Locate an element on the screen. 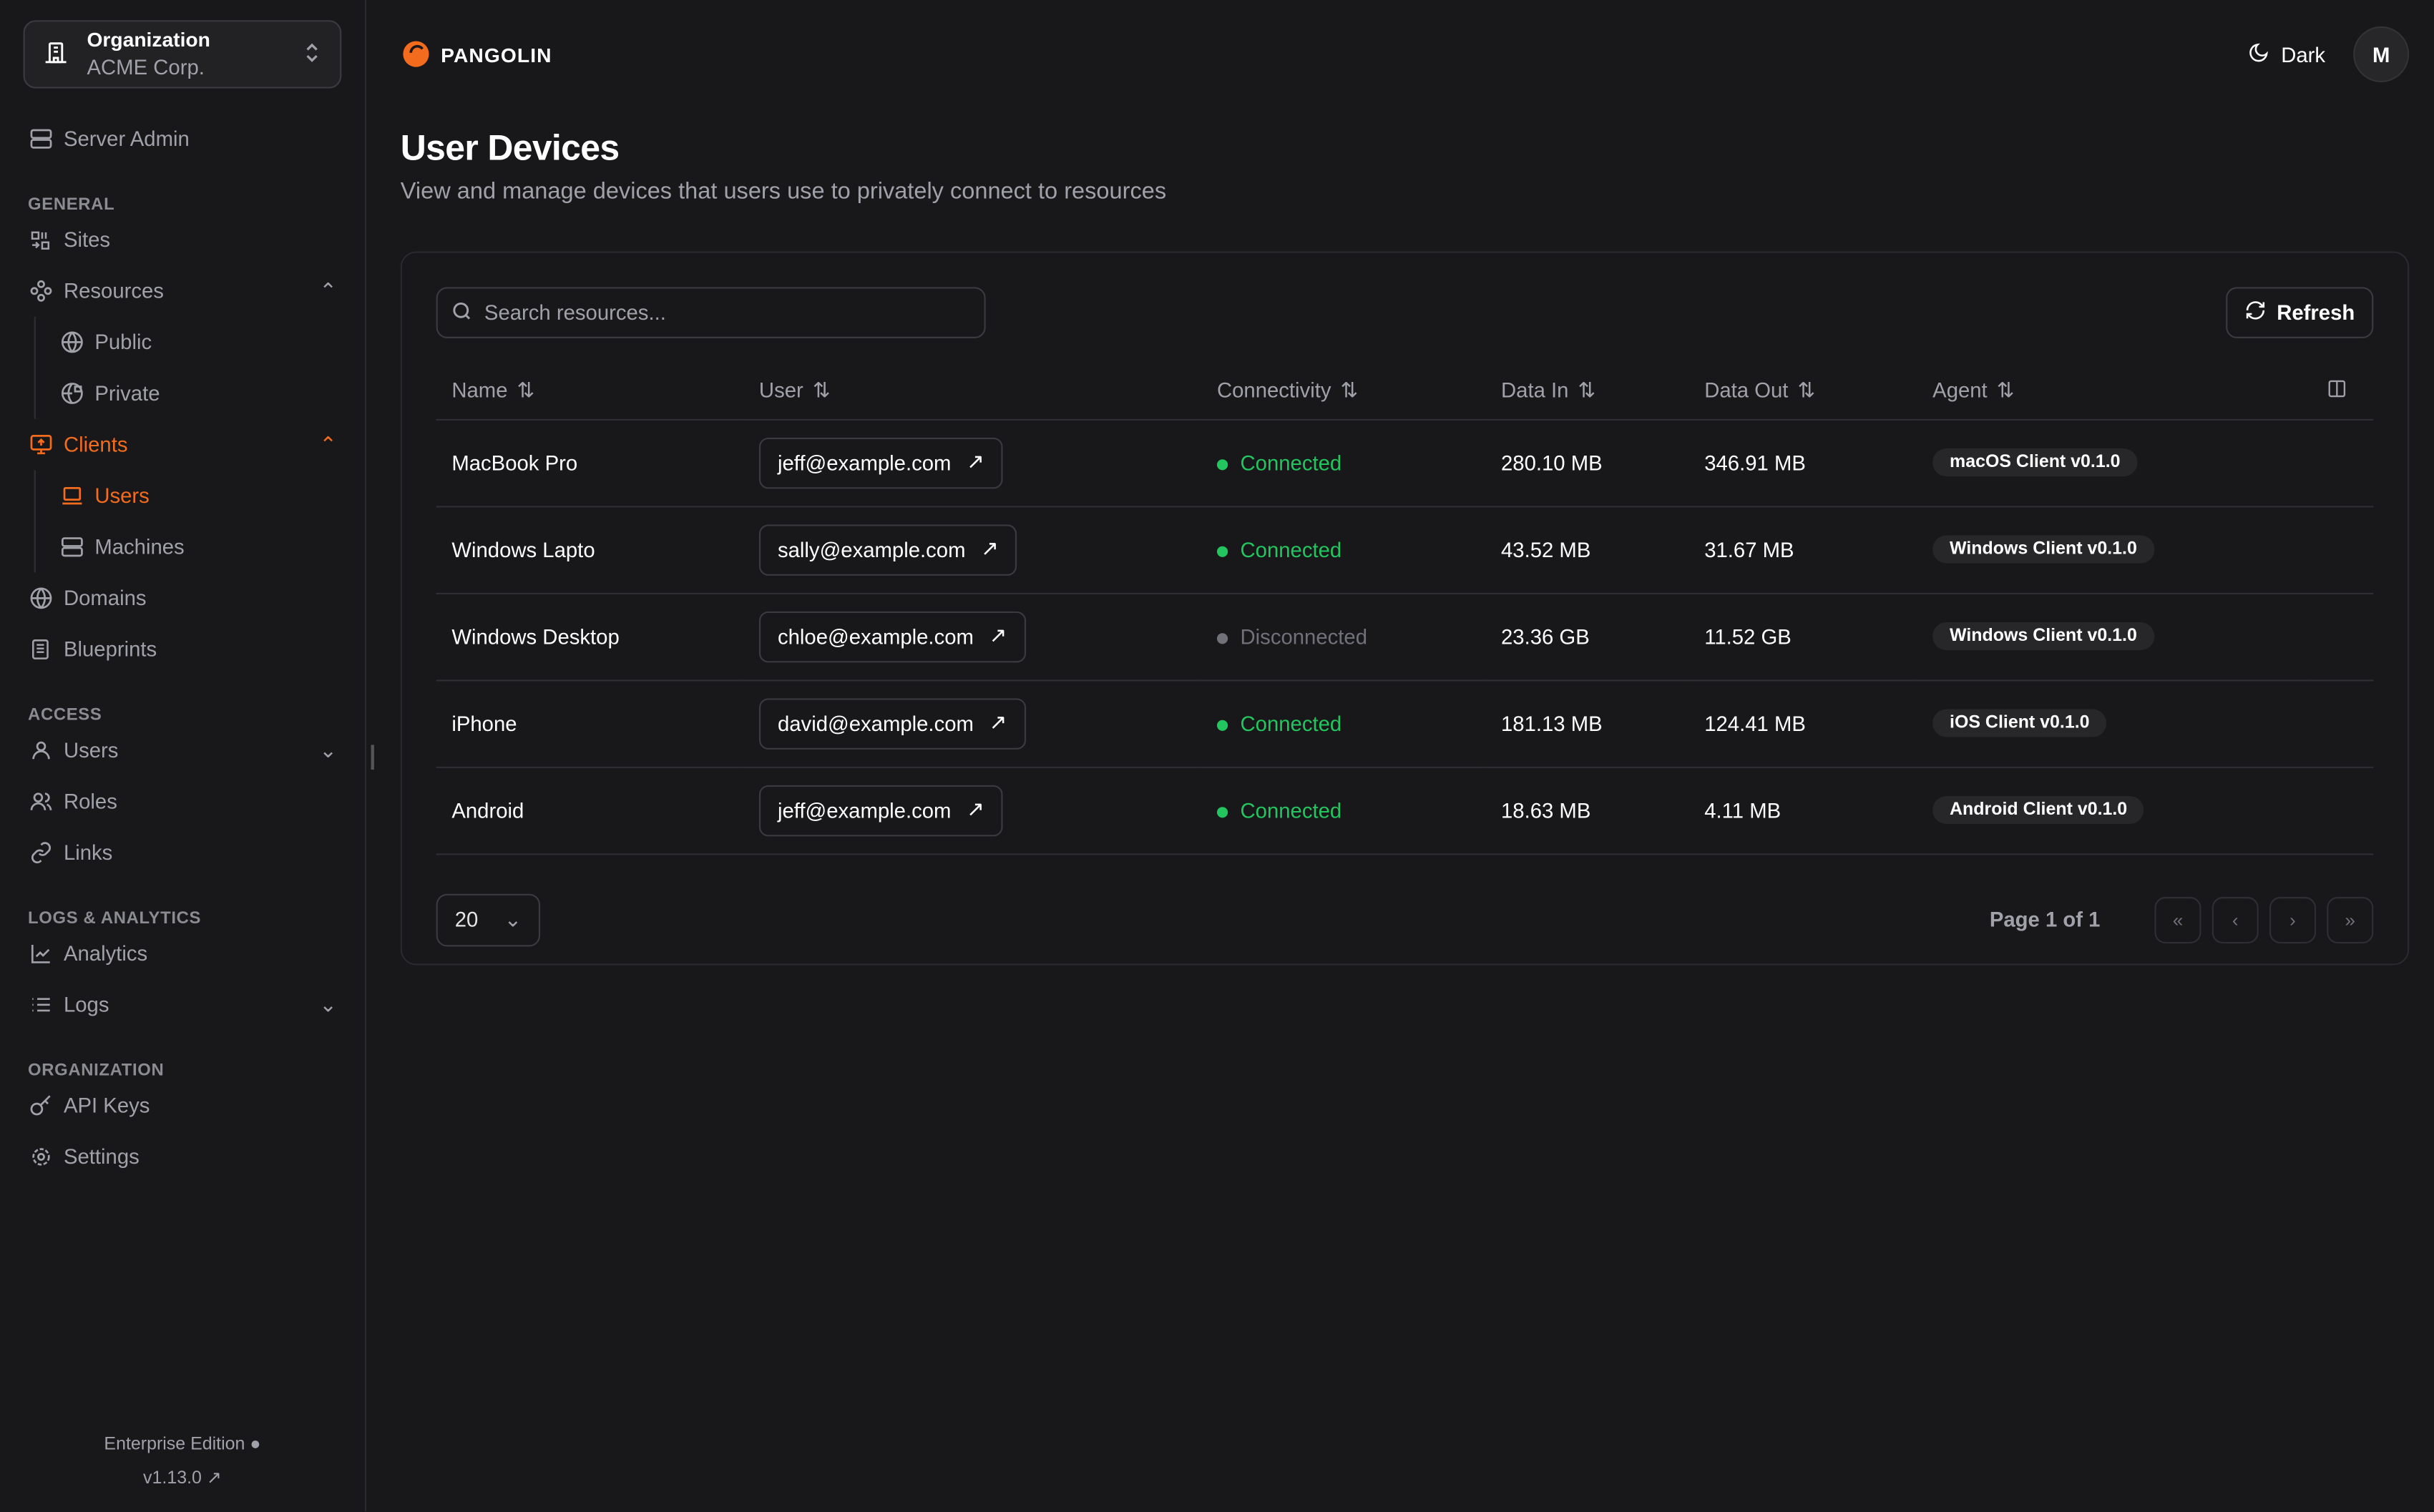 The image size is (2434, 1512). pangolin-logo-icon is located at coordinates (416, 54).